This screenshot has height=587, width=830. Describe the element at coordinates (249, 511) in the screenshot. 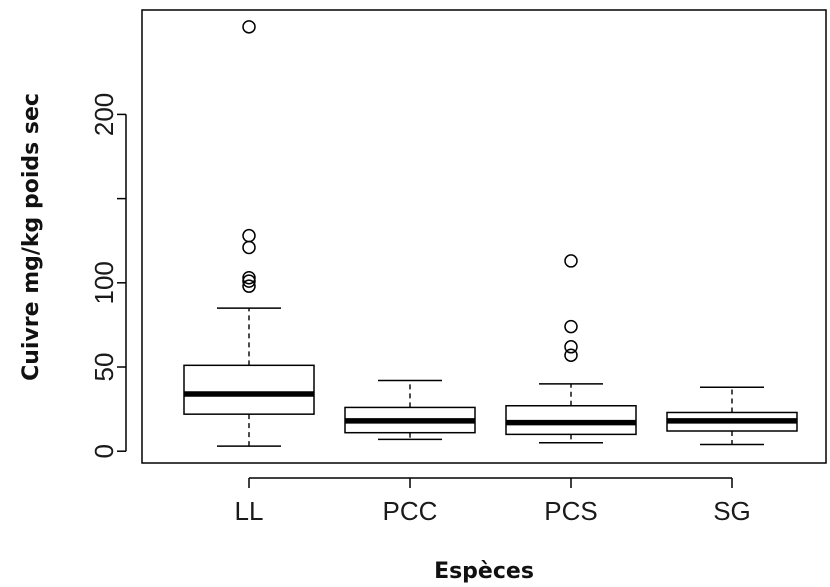

I see `x-tick-label: LL` at that location.